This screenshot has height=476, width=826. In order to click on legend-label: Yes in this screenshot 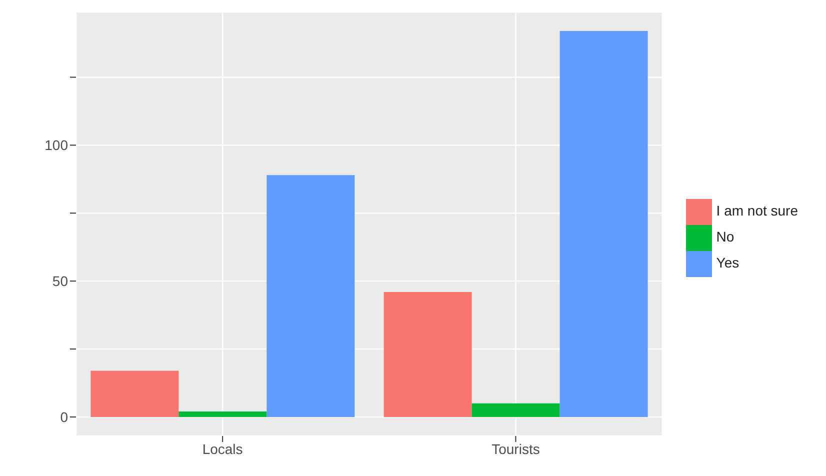, I will do `click(728, 262)`.